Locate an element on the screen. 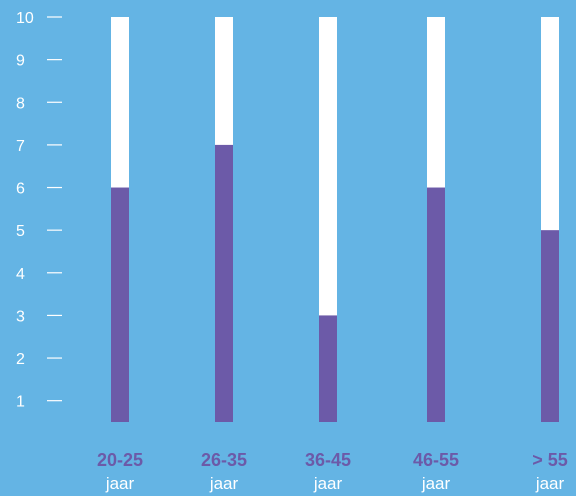  category-label: > 55 is located at coordinates (550, 460).